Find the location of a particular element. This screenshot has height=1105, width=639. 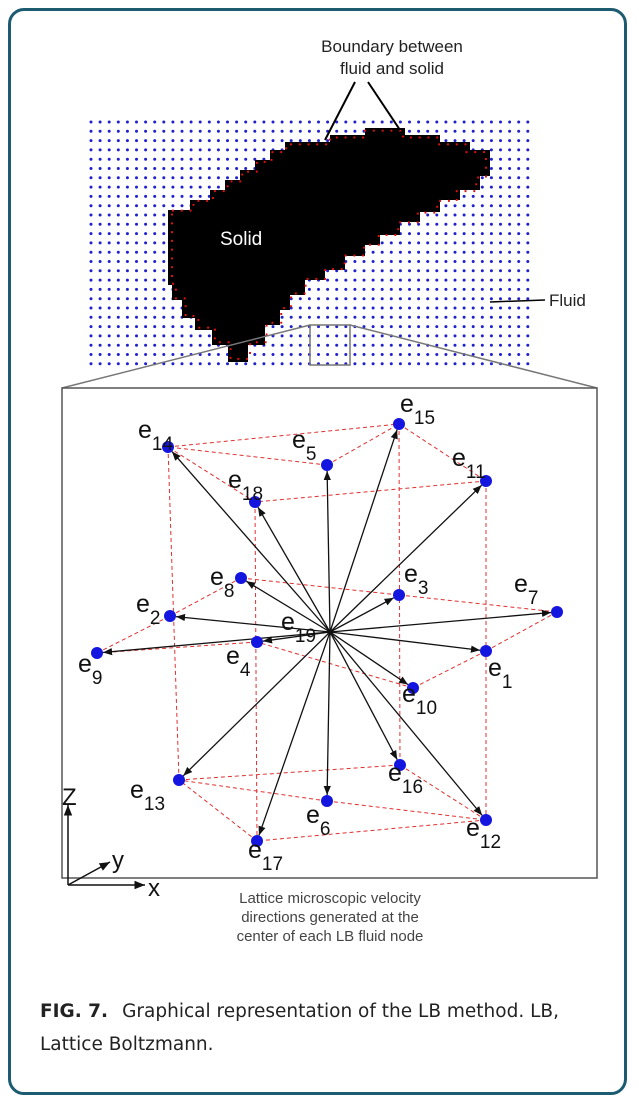

node-label-sub: 10 is located at coordinates (426, 708).